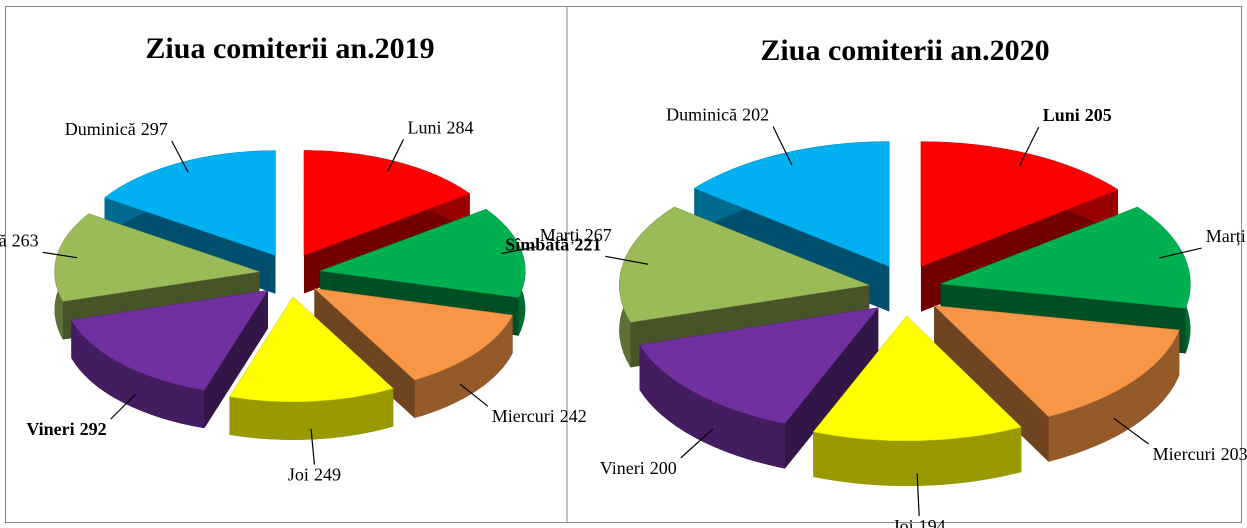 This screenshot has width=1247, height=528. Describe the element at coordinates (327, 475) in the screenshot. I see `label-value: 249` at that location.